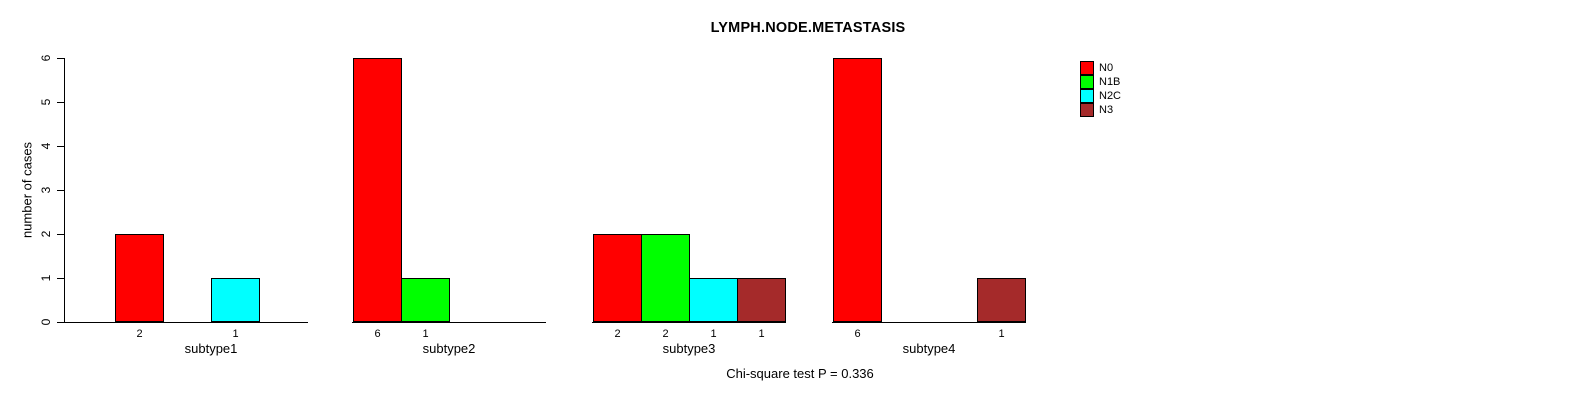  I want to click on y-axis-title: number of cases, so click(27, 190).